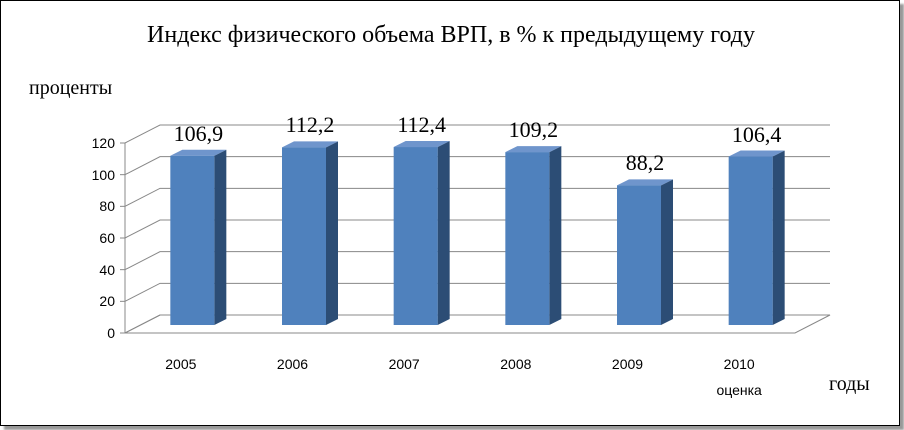  Describe the element at coordinates (421, 125) in the screenshot. I see `value-label: 112,4` at that location.